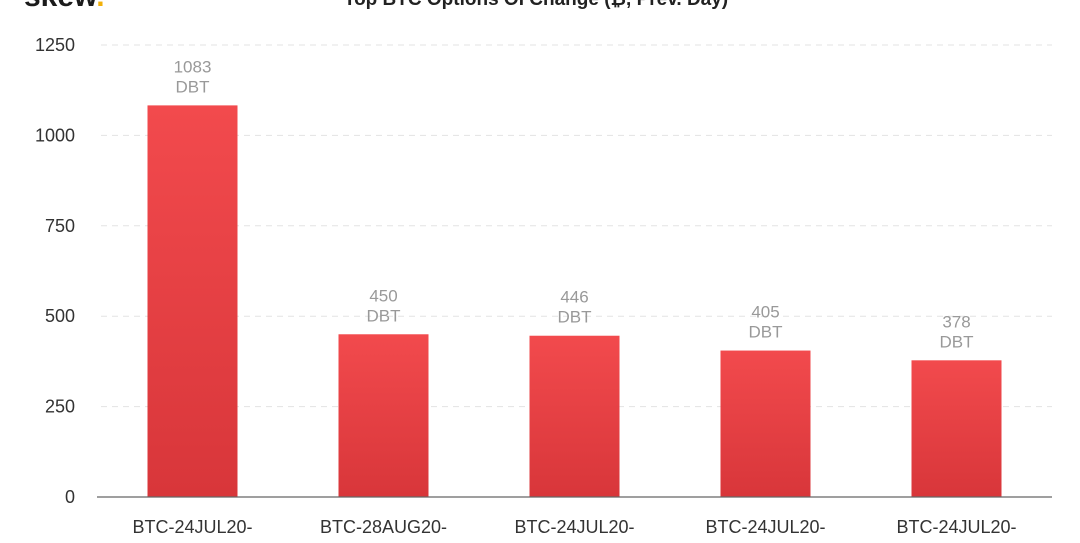  What do you see at coordinates (60, 316) in the screenshot?
I see `y-tick-label: 500` at bounding box center [60, 316].